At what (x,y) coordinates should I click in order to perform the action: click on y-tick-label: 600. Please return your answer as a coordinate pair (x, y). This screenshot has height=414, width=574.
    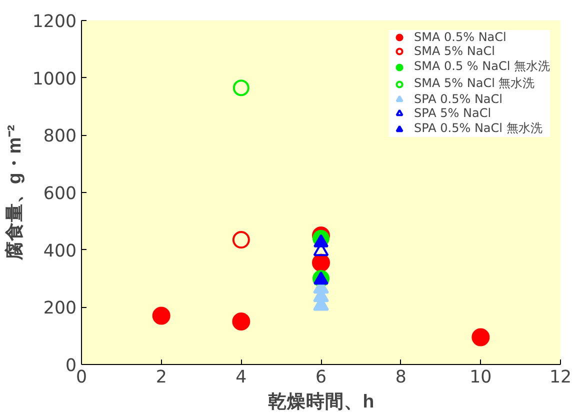
    Looking at the image, I should click on (60, 194).